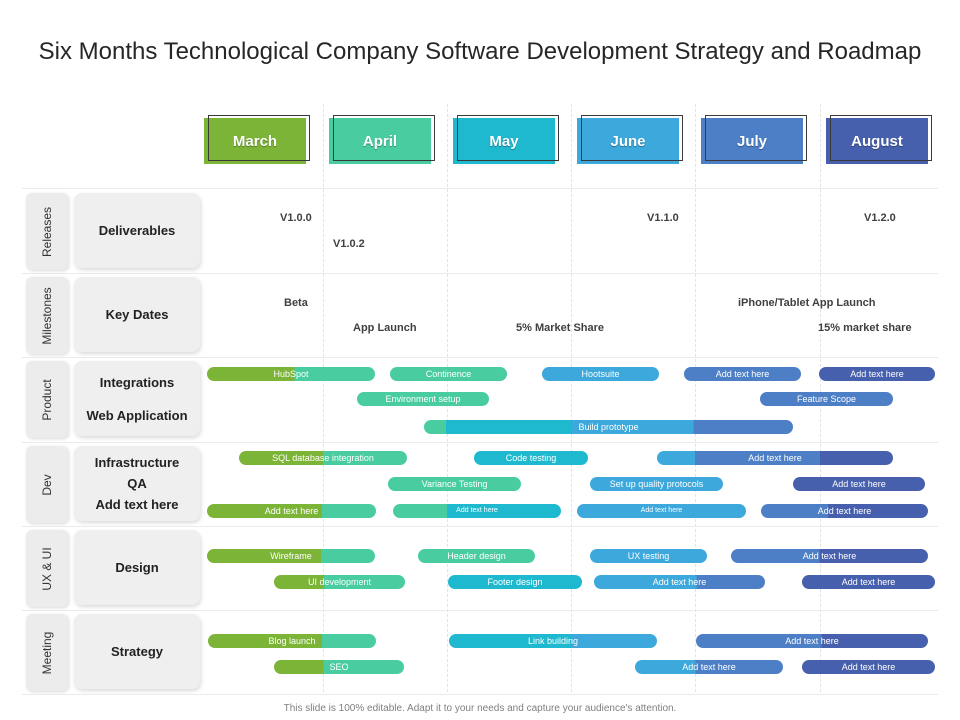 This screenshot has width=960, height=720. Describe the element at coordinates (47, 399) in the screenshot. I see `section-tab-product: Product` at that location.